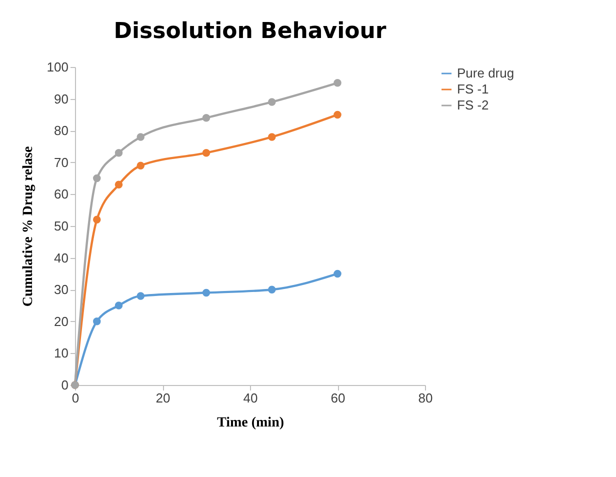 The image size is (616, 477). What do you see at coordinates (61, 162) in the screenshot?
I see `y-tick-label: 70` at bounding box center [61, 162].